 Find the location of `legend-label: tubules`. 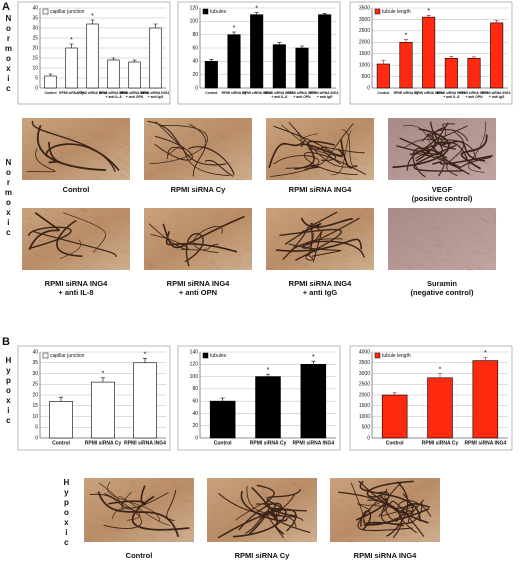

legend-label: tubules is located at coordinates (218, 12).